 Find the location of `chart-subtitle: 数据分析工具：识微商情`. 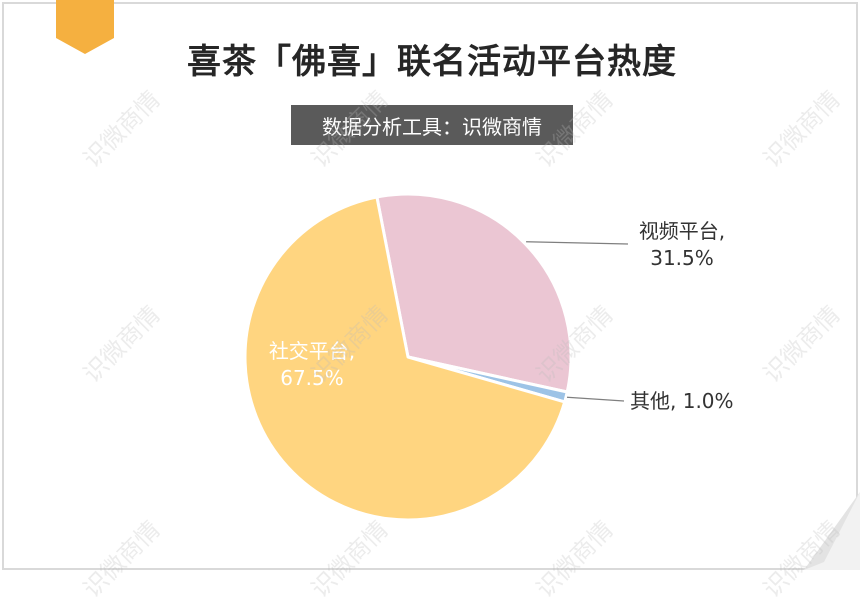

chart-subtitle: 数据分析工具：识微商情 is located at coordinates (432, 125).